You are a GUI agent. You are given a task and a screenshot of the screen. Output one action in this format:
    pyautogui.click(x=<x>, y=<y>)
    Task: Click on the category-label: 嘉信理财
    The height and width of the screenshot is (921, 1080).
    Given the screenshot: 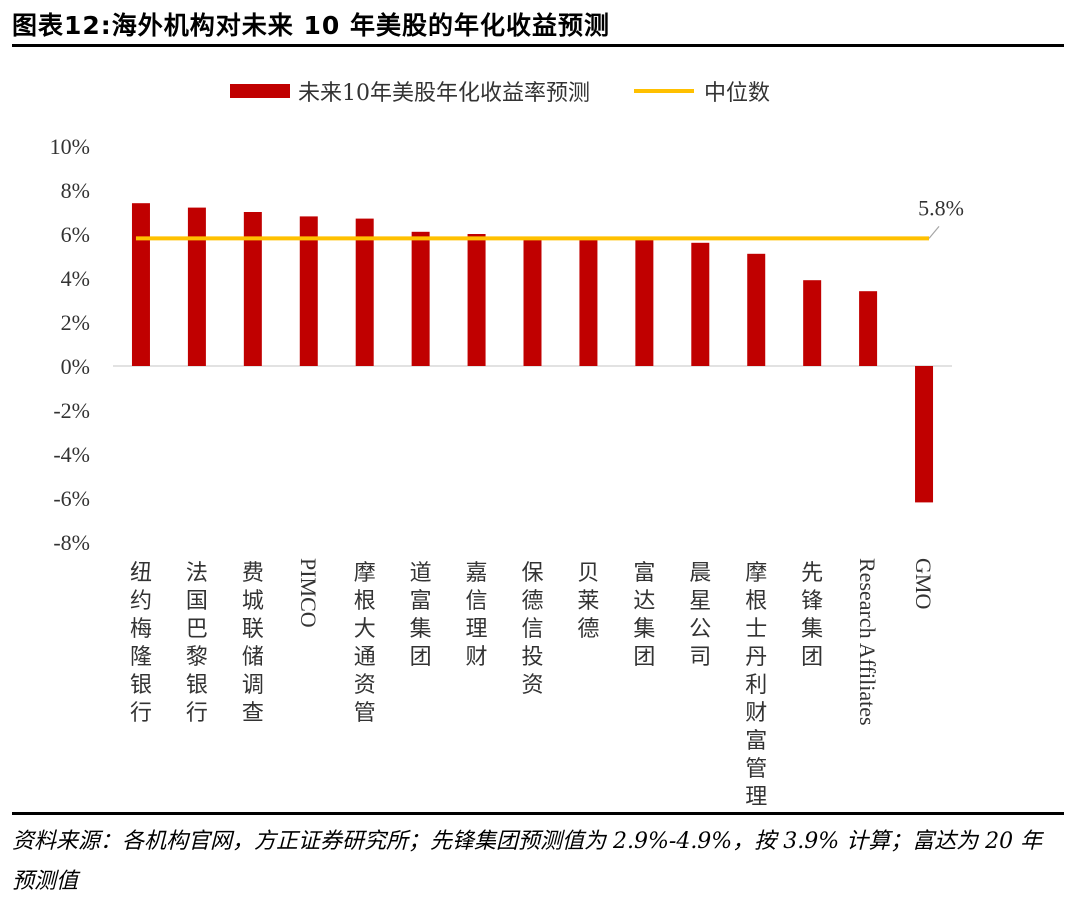 What is the action you would take?
    pyautogui.click(x=477, y=614)
    